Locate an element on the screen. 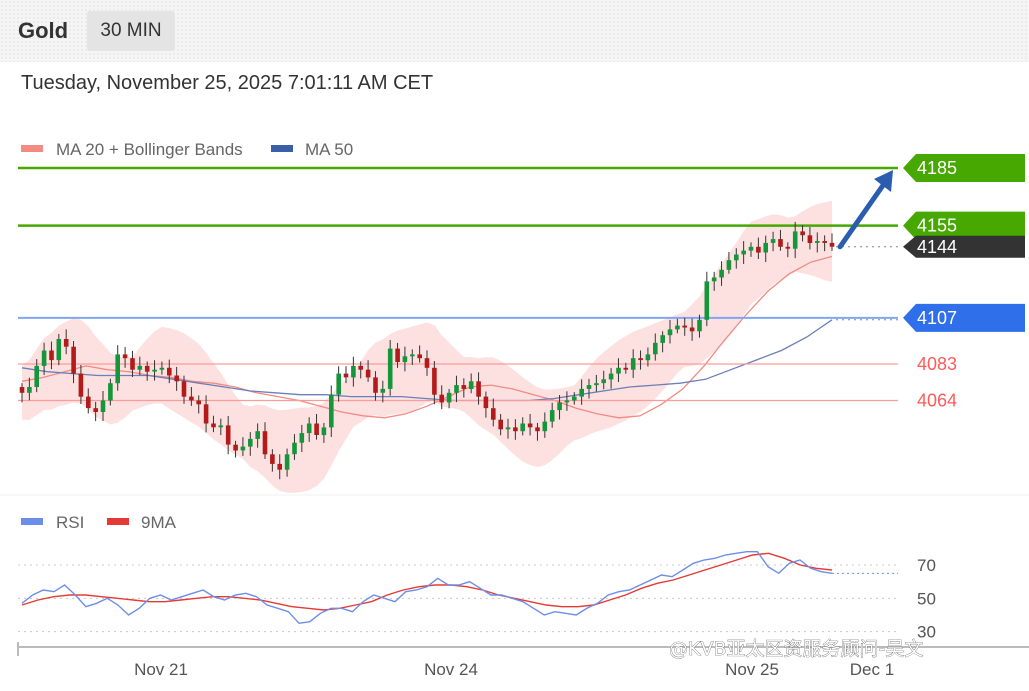  rsi-9ma-line is located at coordinates (427, 581).